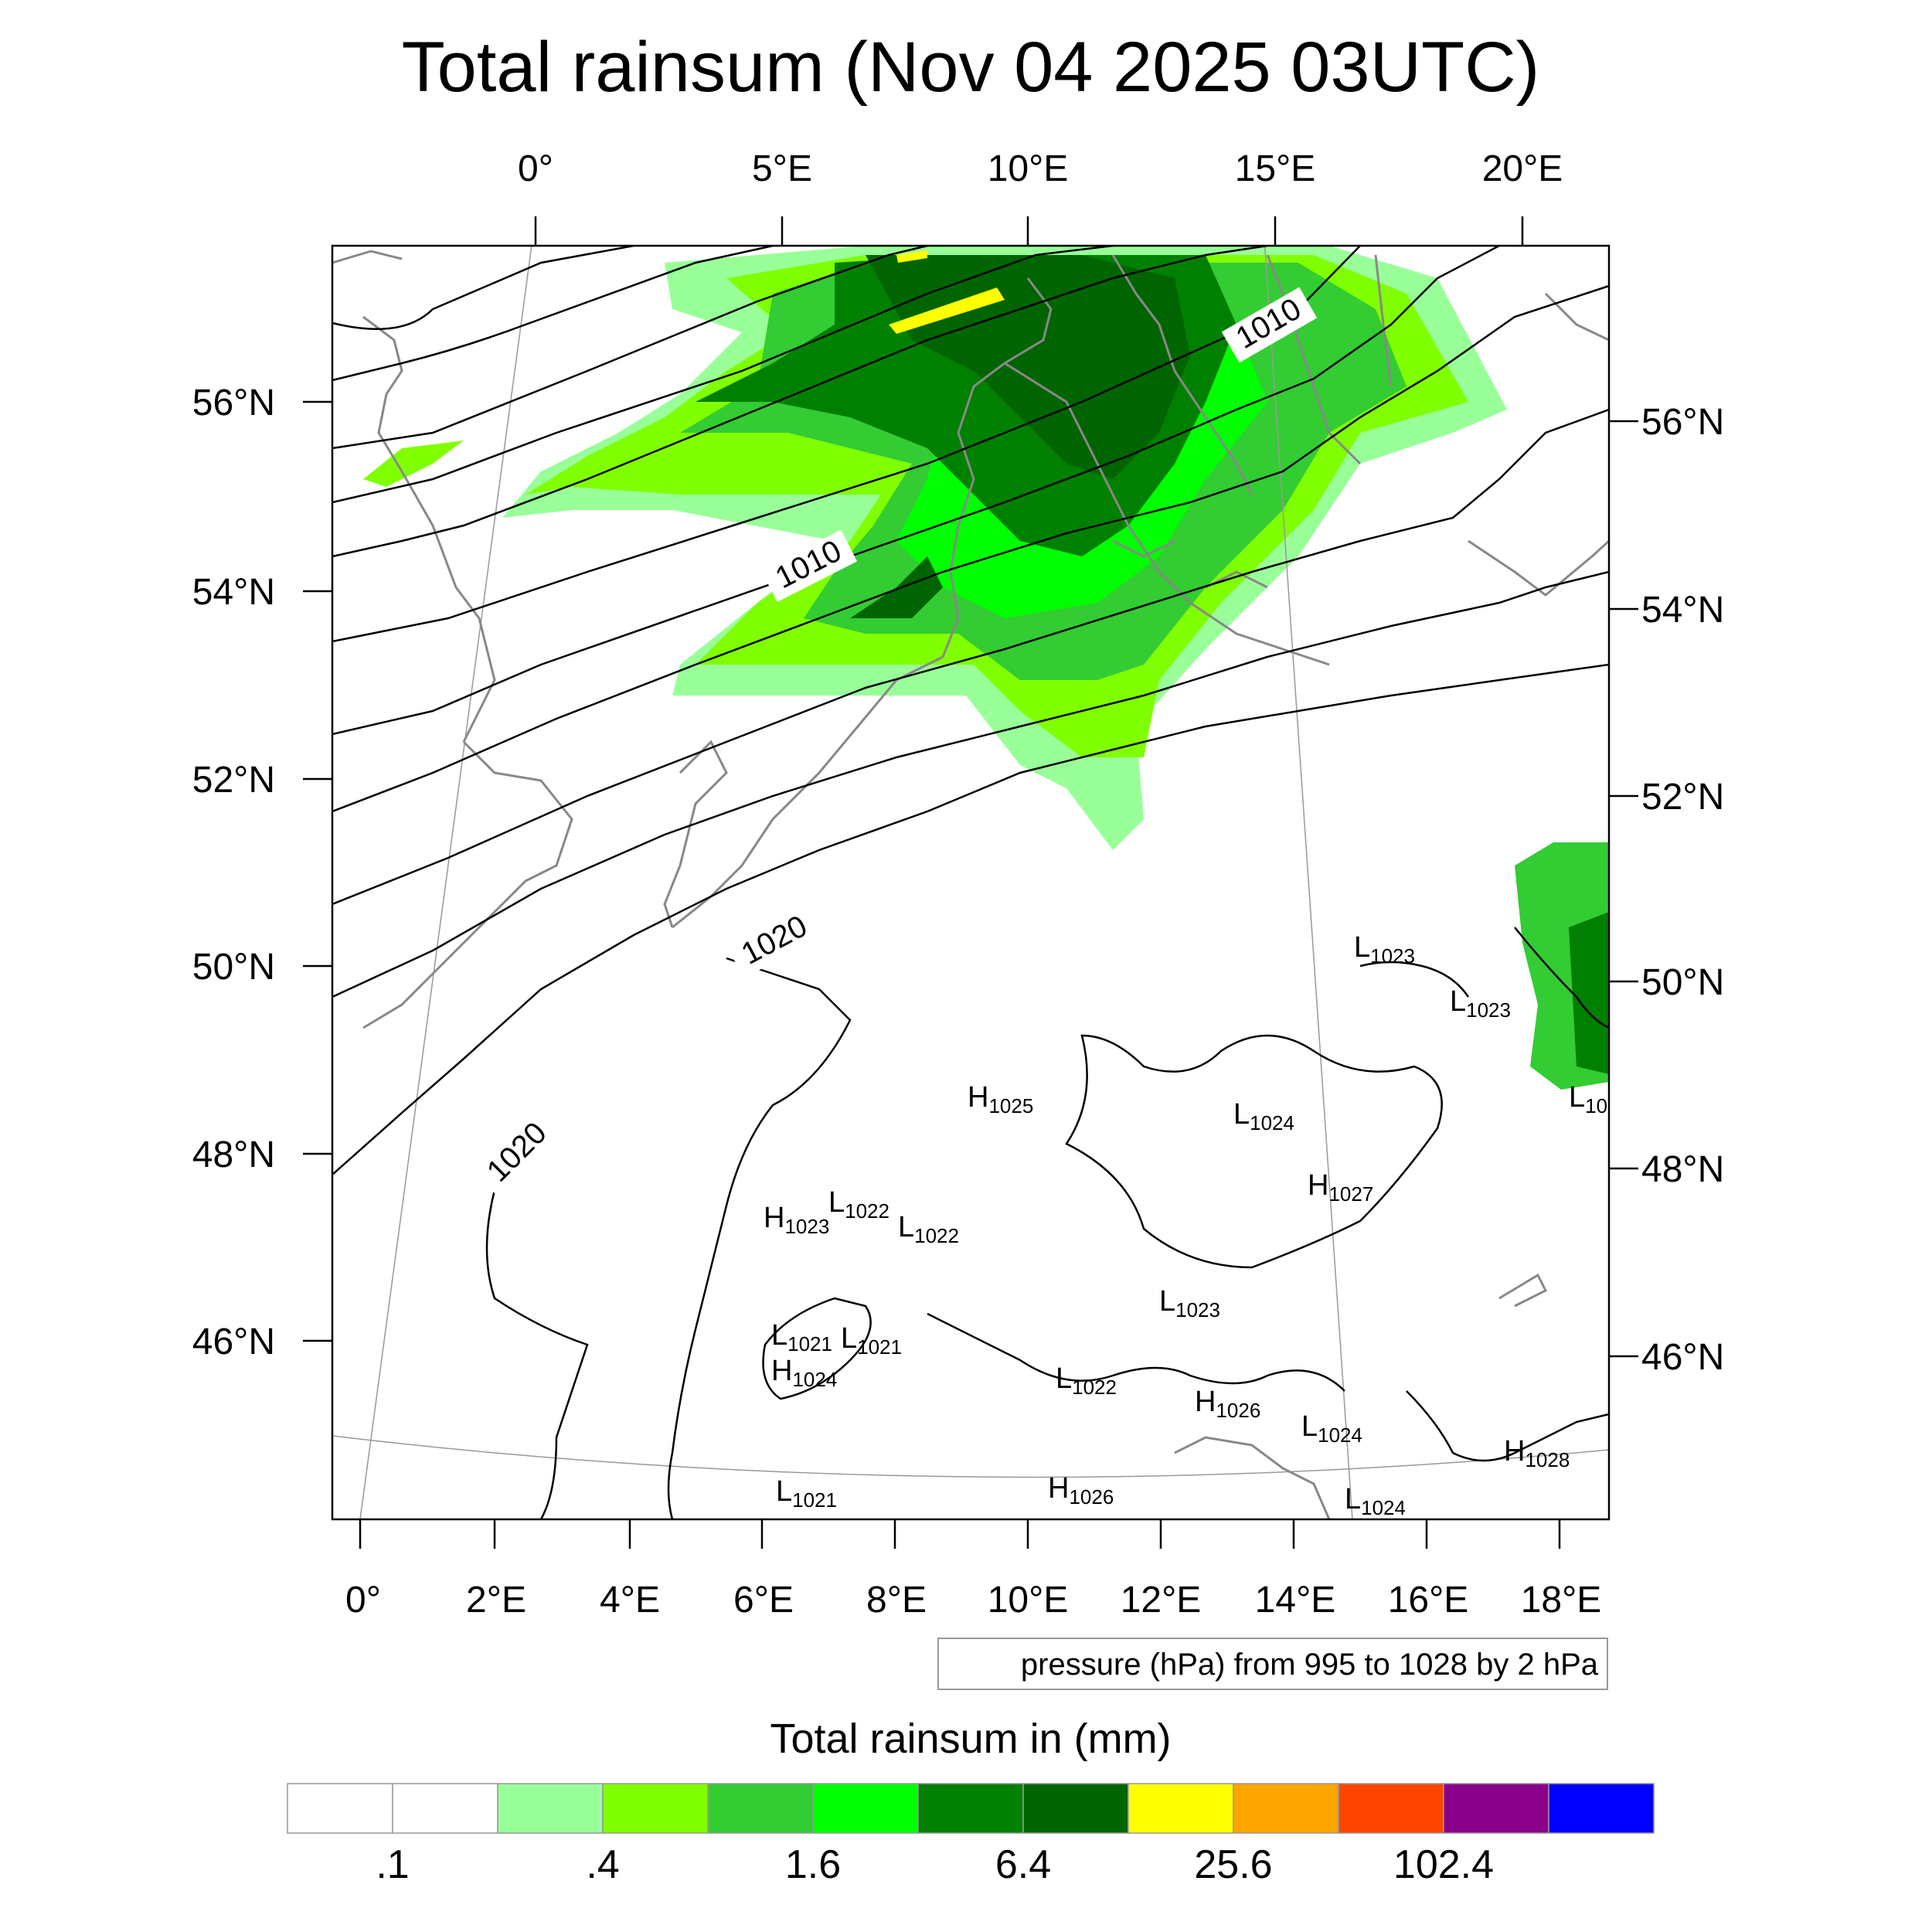  I want to click on right-lat-label: 56°N, so click(1683, 422).